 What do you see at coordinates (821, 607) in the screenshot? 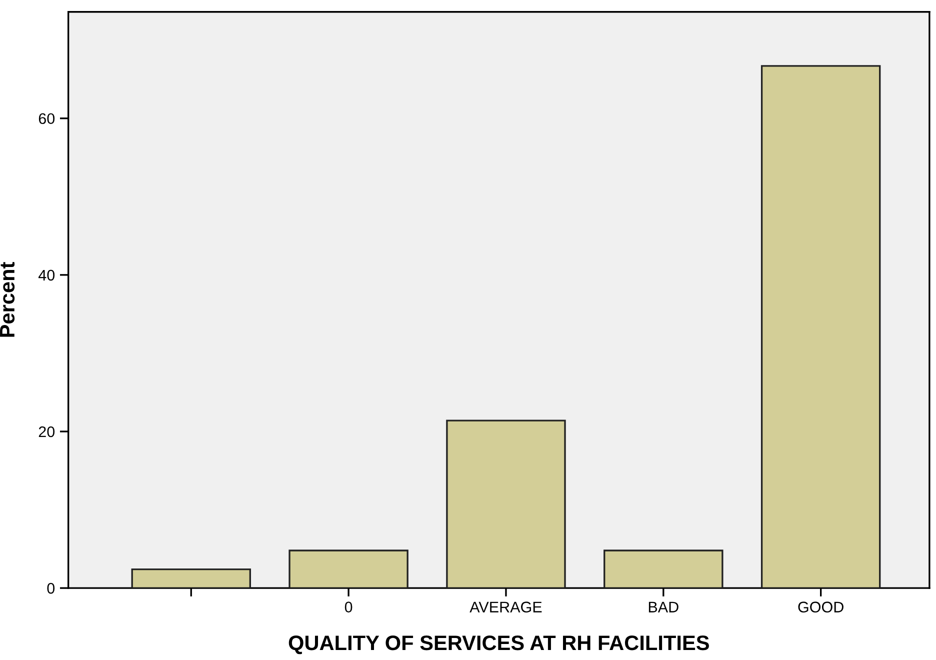
I see `x-tick-label: GOOD` at bounding box center [821, 607].